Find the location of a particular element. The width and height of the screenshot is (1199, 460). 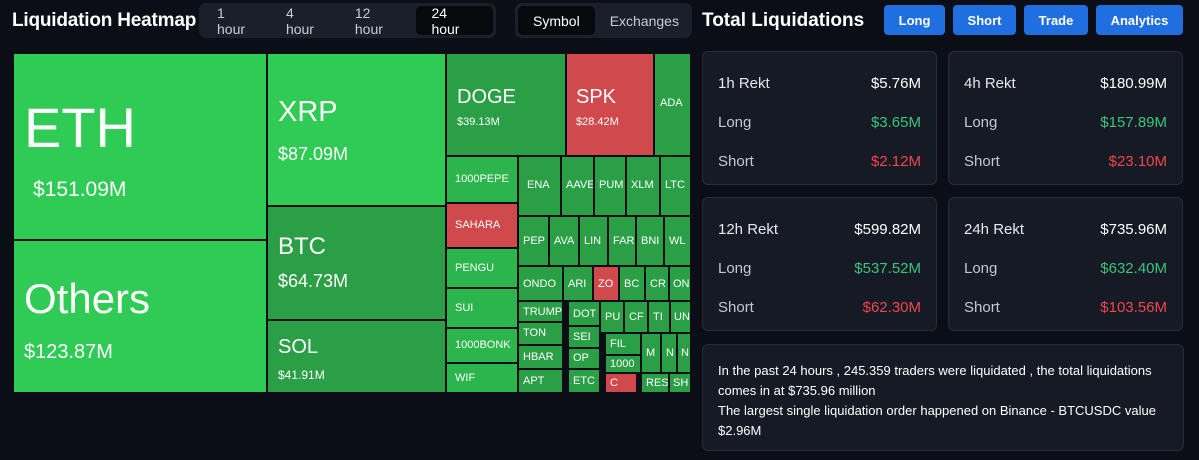

treemap-tile-1000: 1000 is located at coordinates (623, 364).